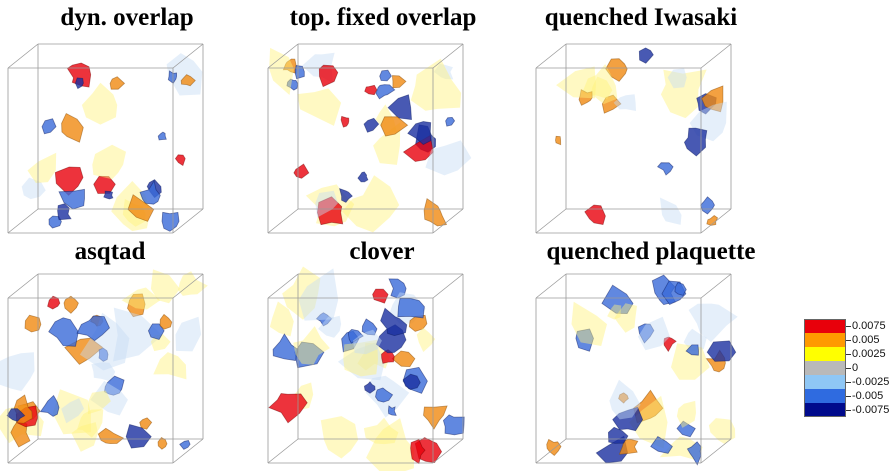 The height and width of the screenshot is (471, 896). Describe the element at coordinates (641, 17) in the screenshot. I see `panel-title-quenched-iwasaki: quenched Iwasaki` at that location.